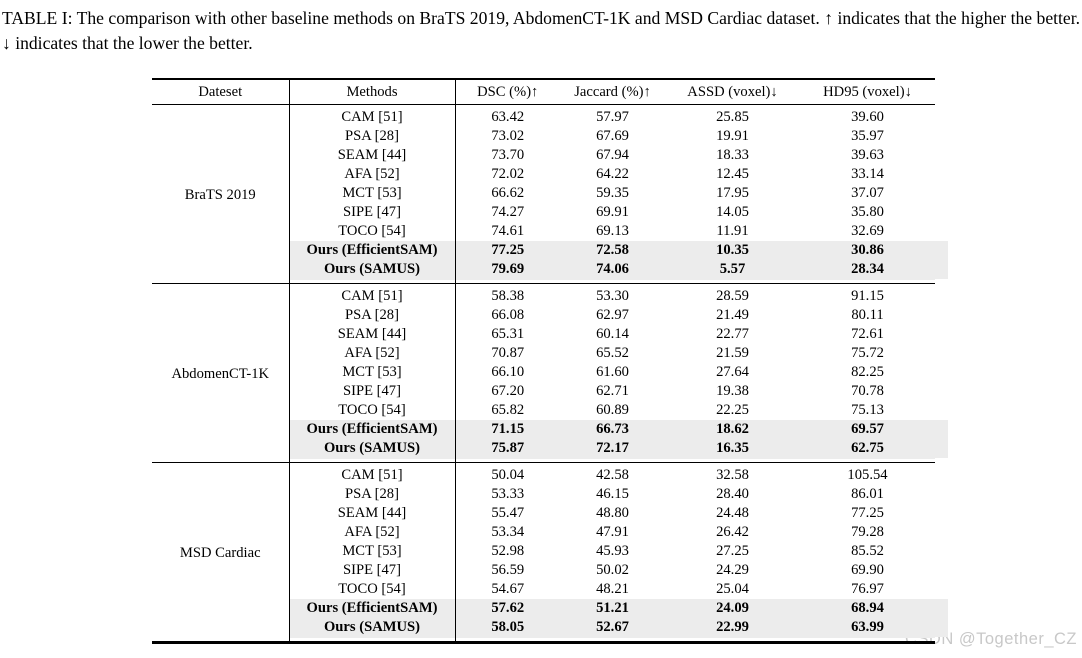 The width and height of the screenshot is (1082, 658). What do you see at coordinates (221, 92) in the screenshot?
I see `column-header-dateset: Dateset` at bounding box center [221, 92].